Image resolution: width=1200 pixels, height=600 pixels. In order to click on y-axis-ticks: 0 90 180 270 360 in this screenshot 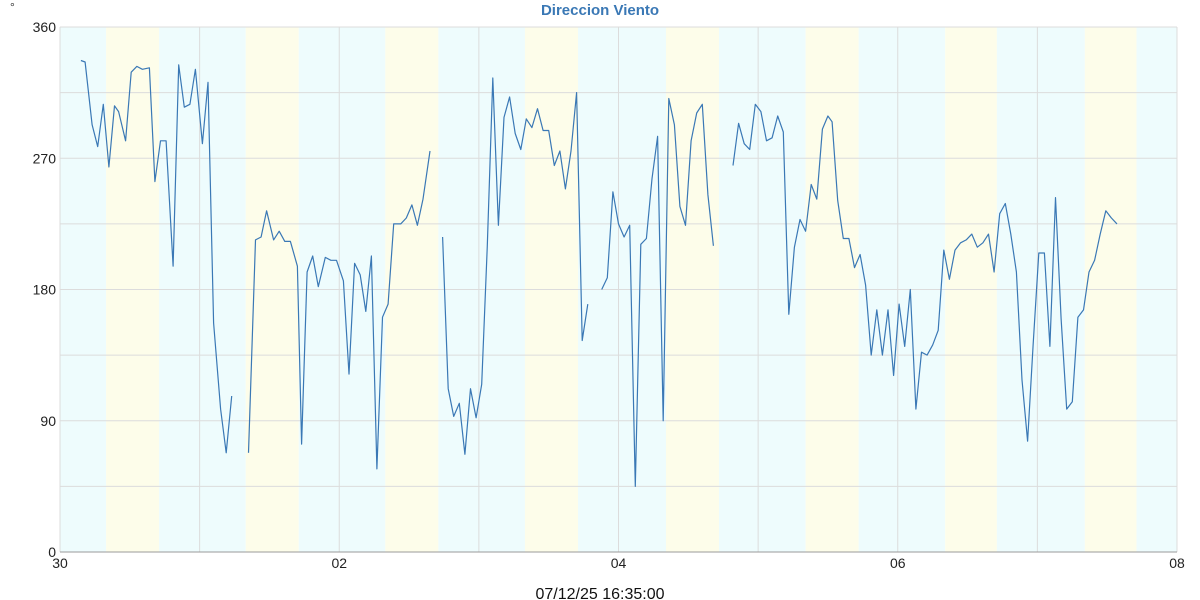, I will do `click(45, 289)`.